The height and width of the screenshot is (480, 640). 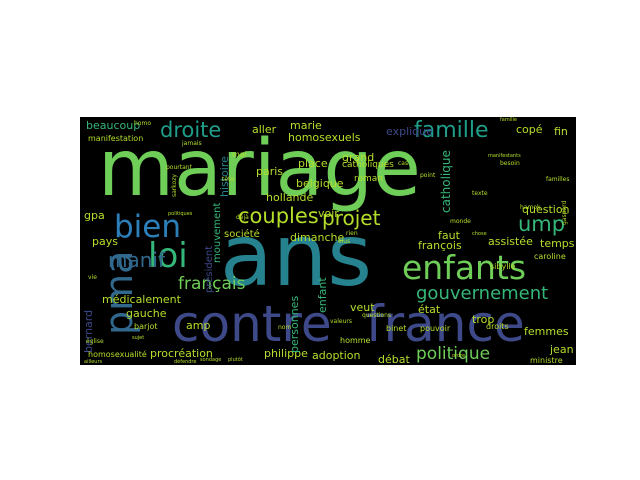 I want to click on cloud-word-contre: contre, so click(x=252, y=324).